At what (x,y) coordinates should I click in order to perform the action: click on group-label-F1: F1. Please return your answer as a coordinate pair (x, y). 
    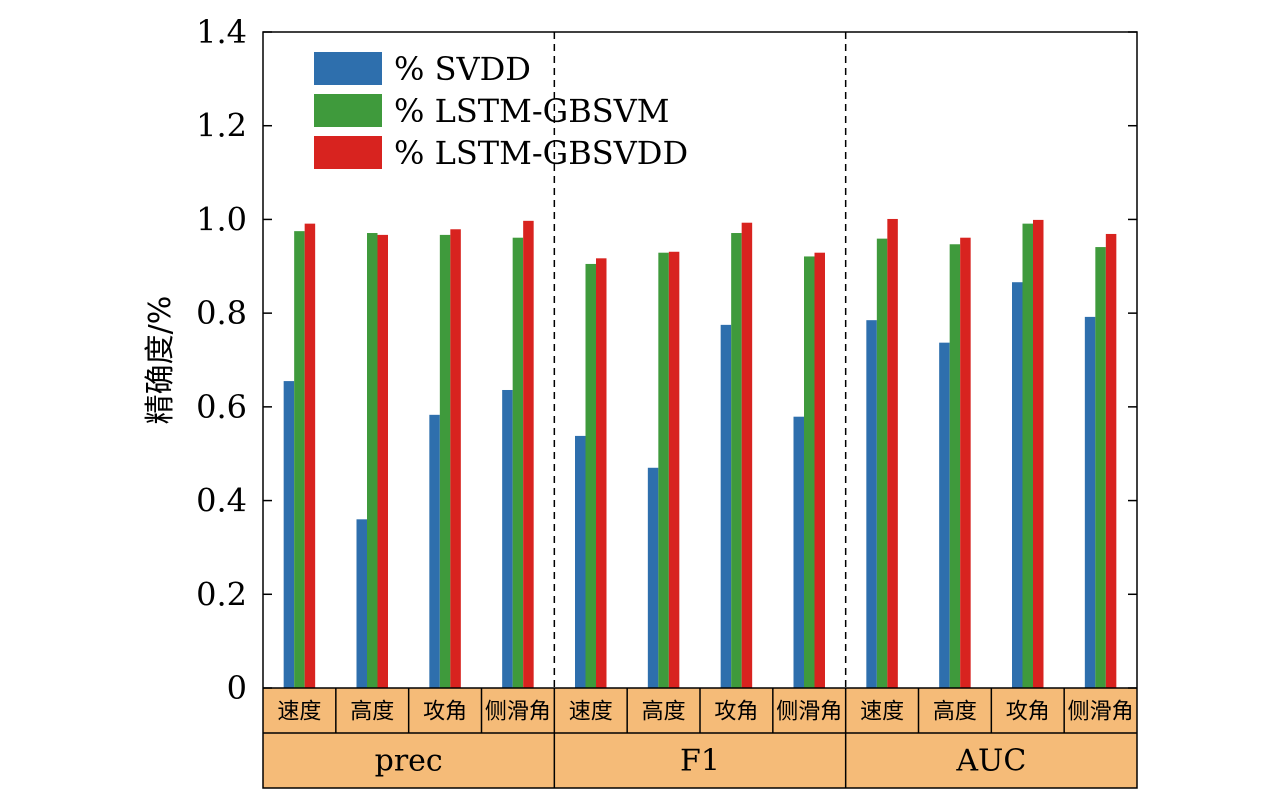
    Looking at the image, I should click on (700, 761).